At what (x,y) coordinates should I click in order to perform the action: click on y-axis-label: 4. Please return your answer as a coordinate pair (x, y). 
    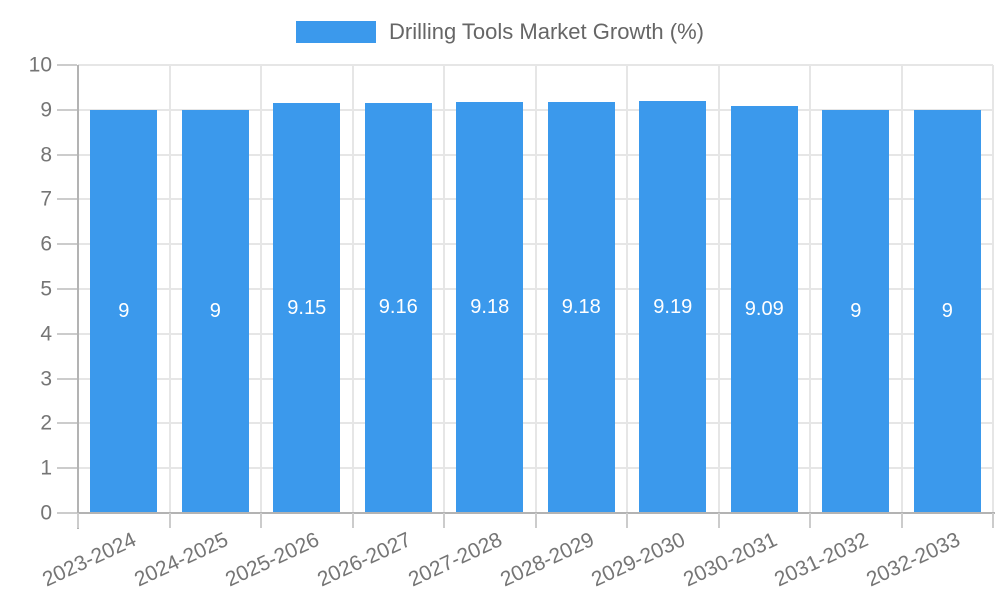
    Looking at the image, I should click on (46, 334).